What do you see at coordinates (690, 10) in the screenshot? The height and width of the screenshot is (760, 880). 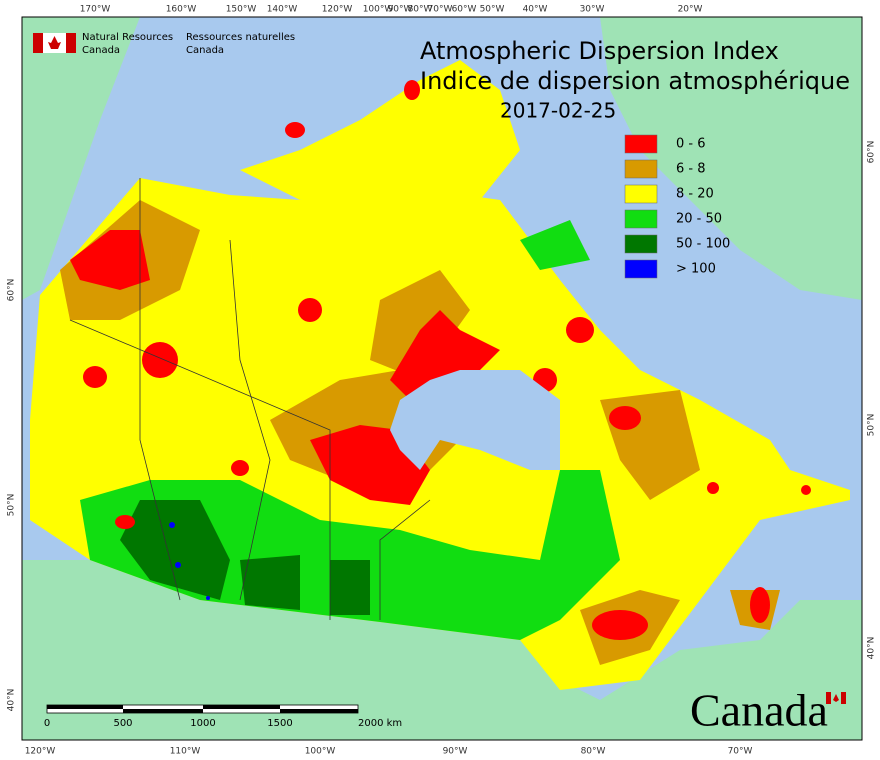 I see `longitude-label: 20°W` at bounding box center [690, 10].